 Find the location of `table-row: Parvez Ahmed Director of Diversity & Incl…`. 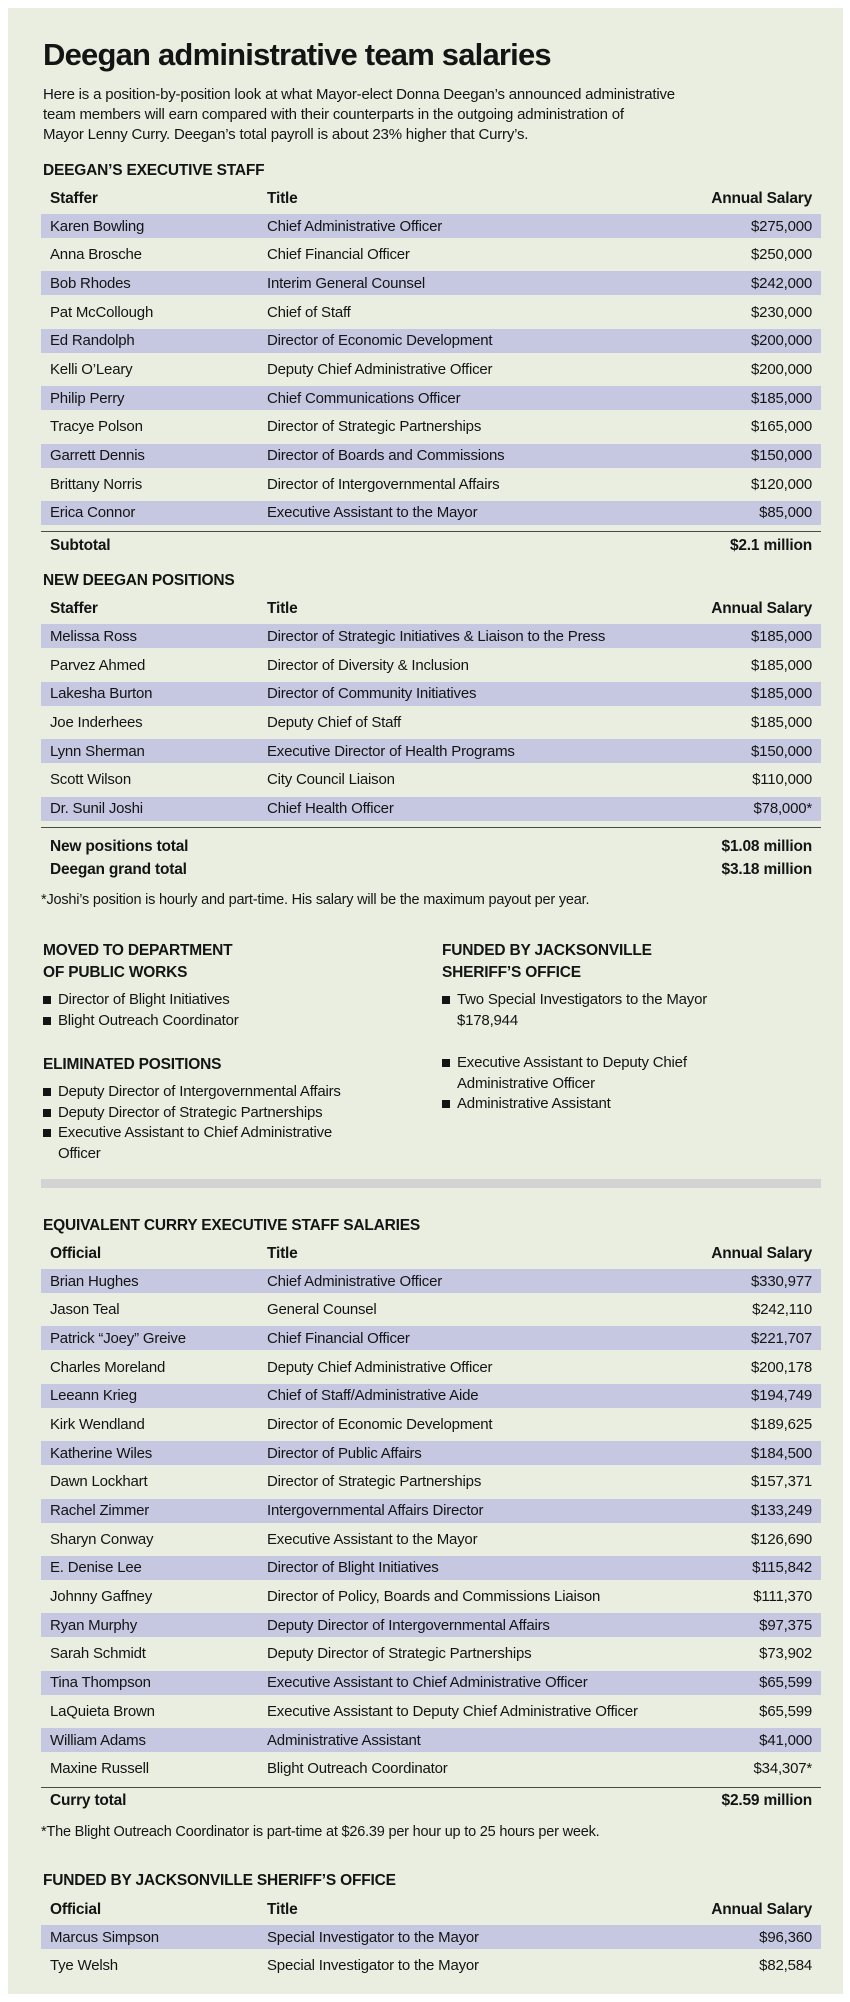

table-row: Parvez Ahmed Director of Diversity & Incl… is located at coordinates (431, 665).